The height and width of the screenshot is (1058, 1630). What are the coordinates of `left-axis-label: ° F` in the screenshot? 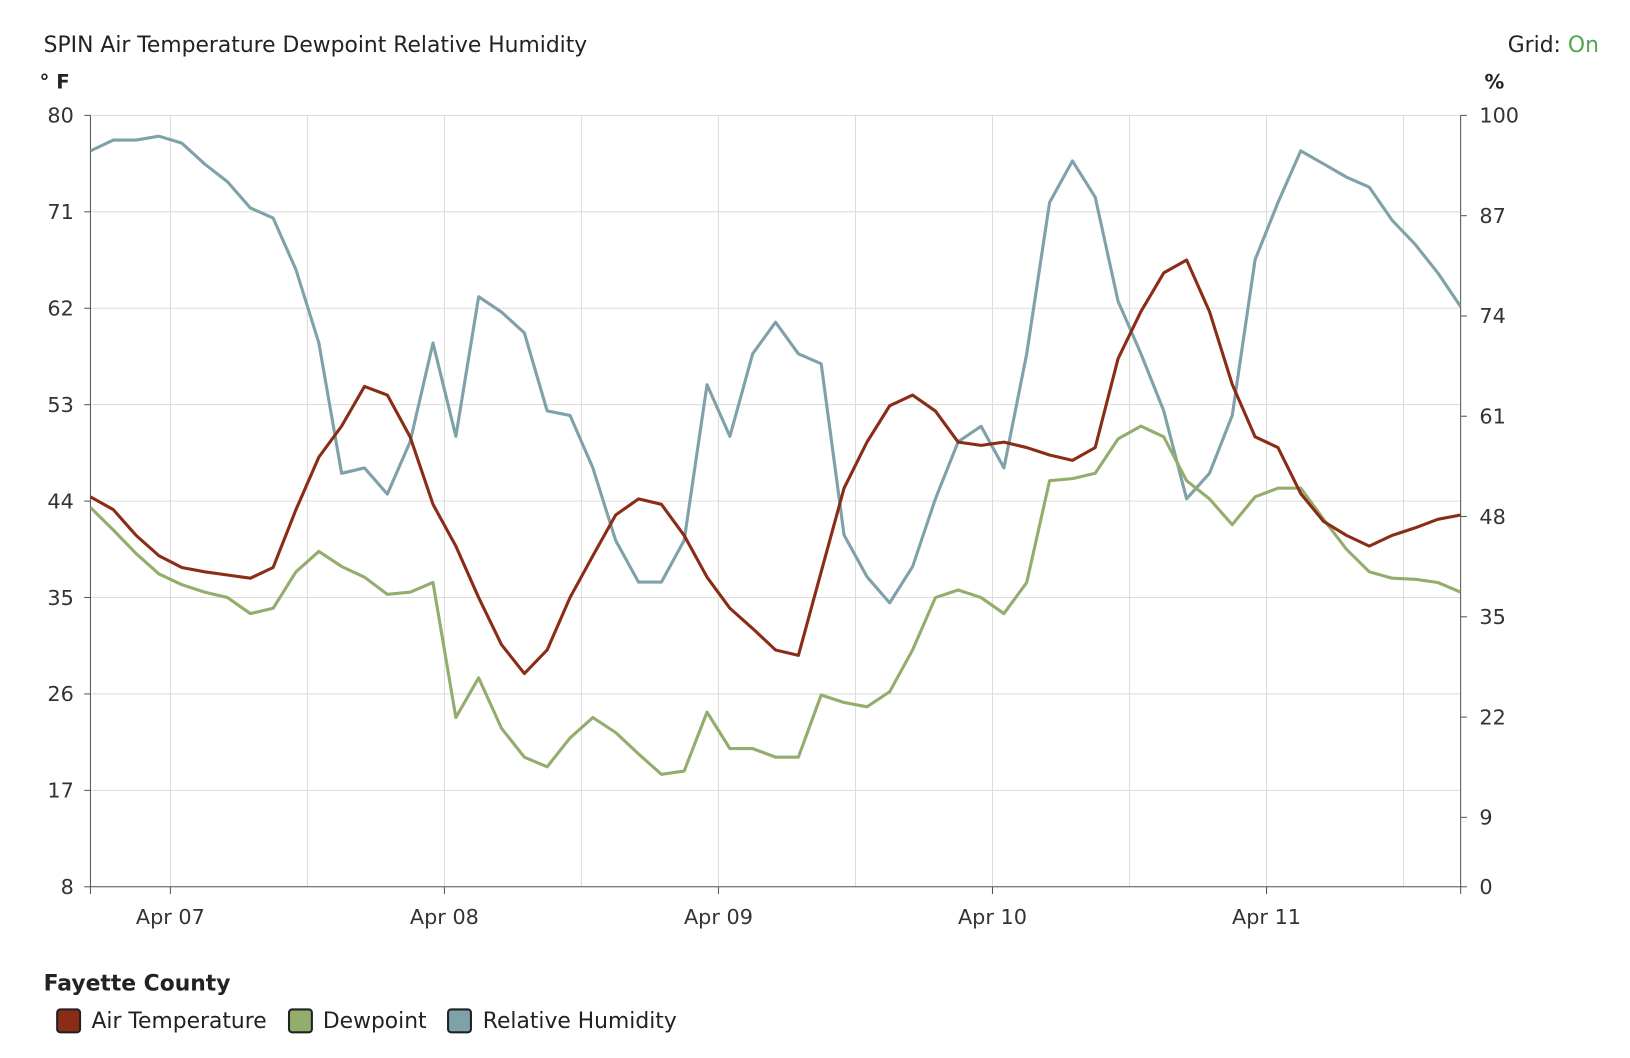 It's located at (54, 82).